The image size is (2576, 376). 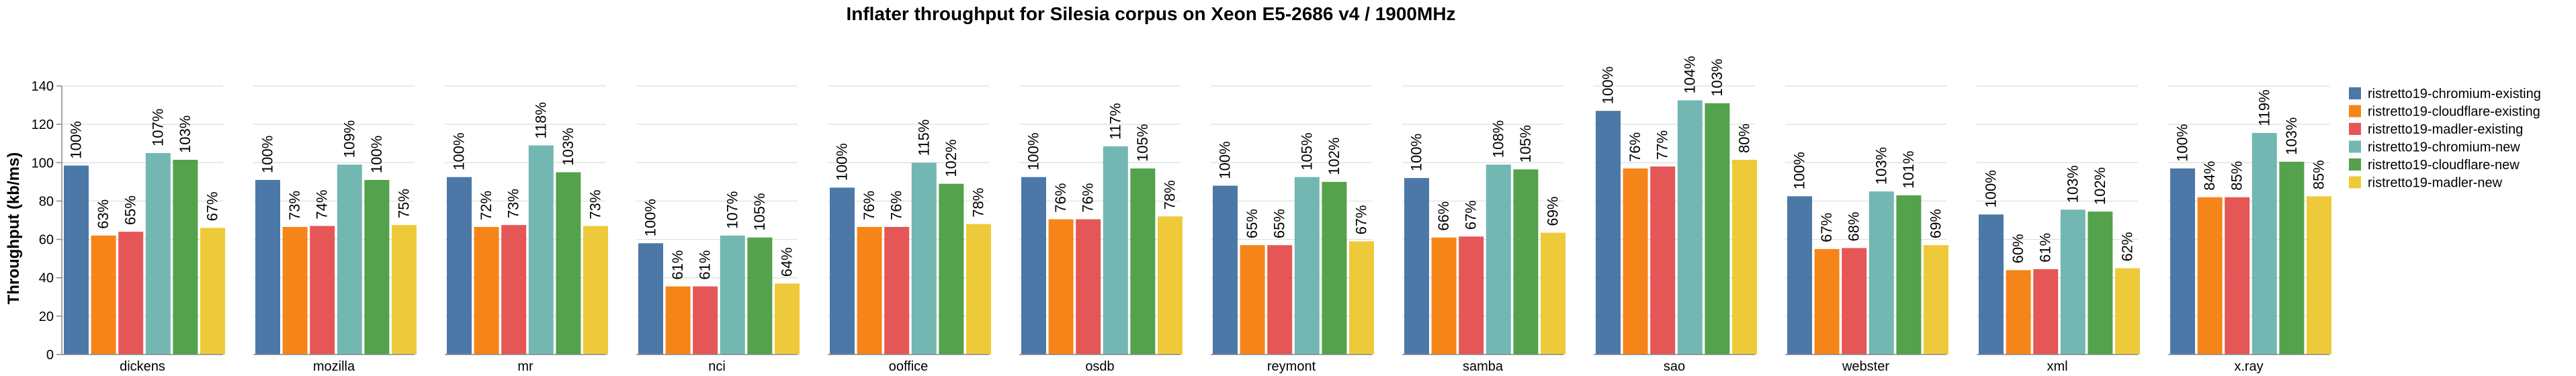 I want to click on bar-ristretto19-chromium-existing-dickens, so click(x=76, y=260).